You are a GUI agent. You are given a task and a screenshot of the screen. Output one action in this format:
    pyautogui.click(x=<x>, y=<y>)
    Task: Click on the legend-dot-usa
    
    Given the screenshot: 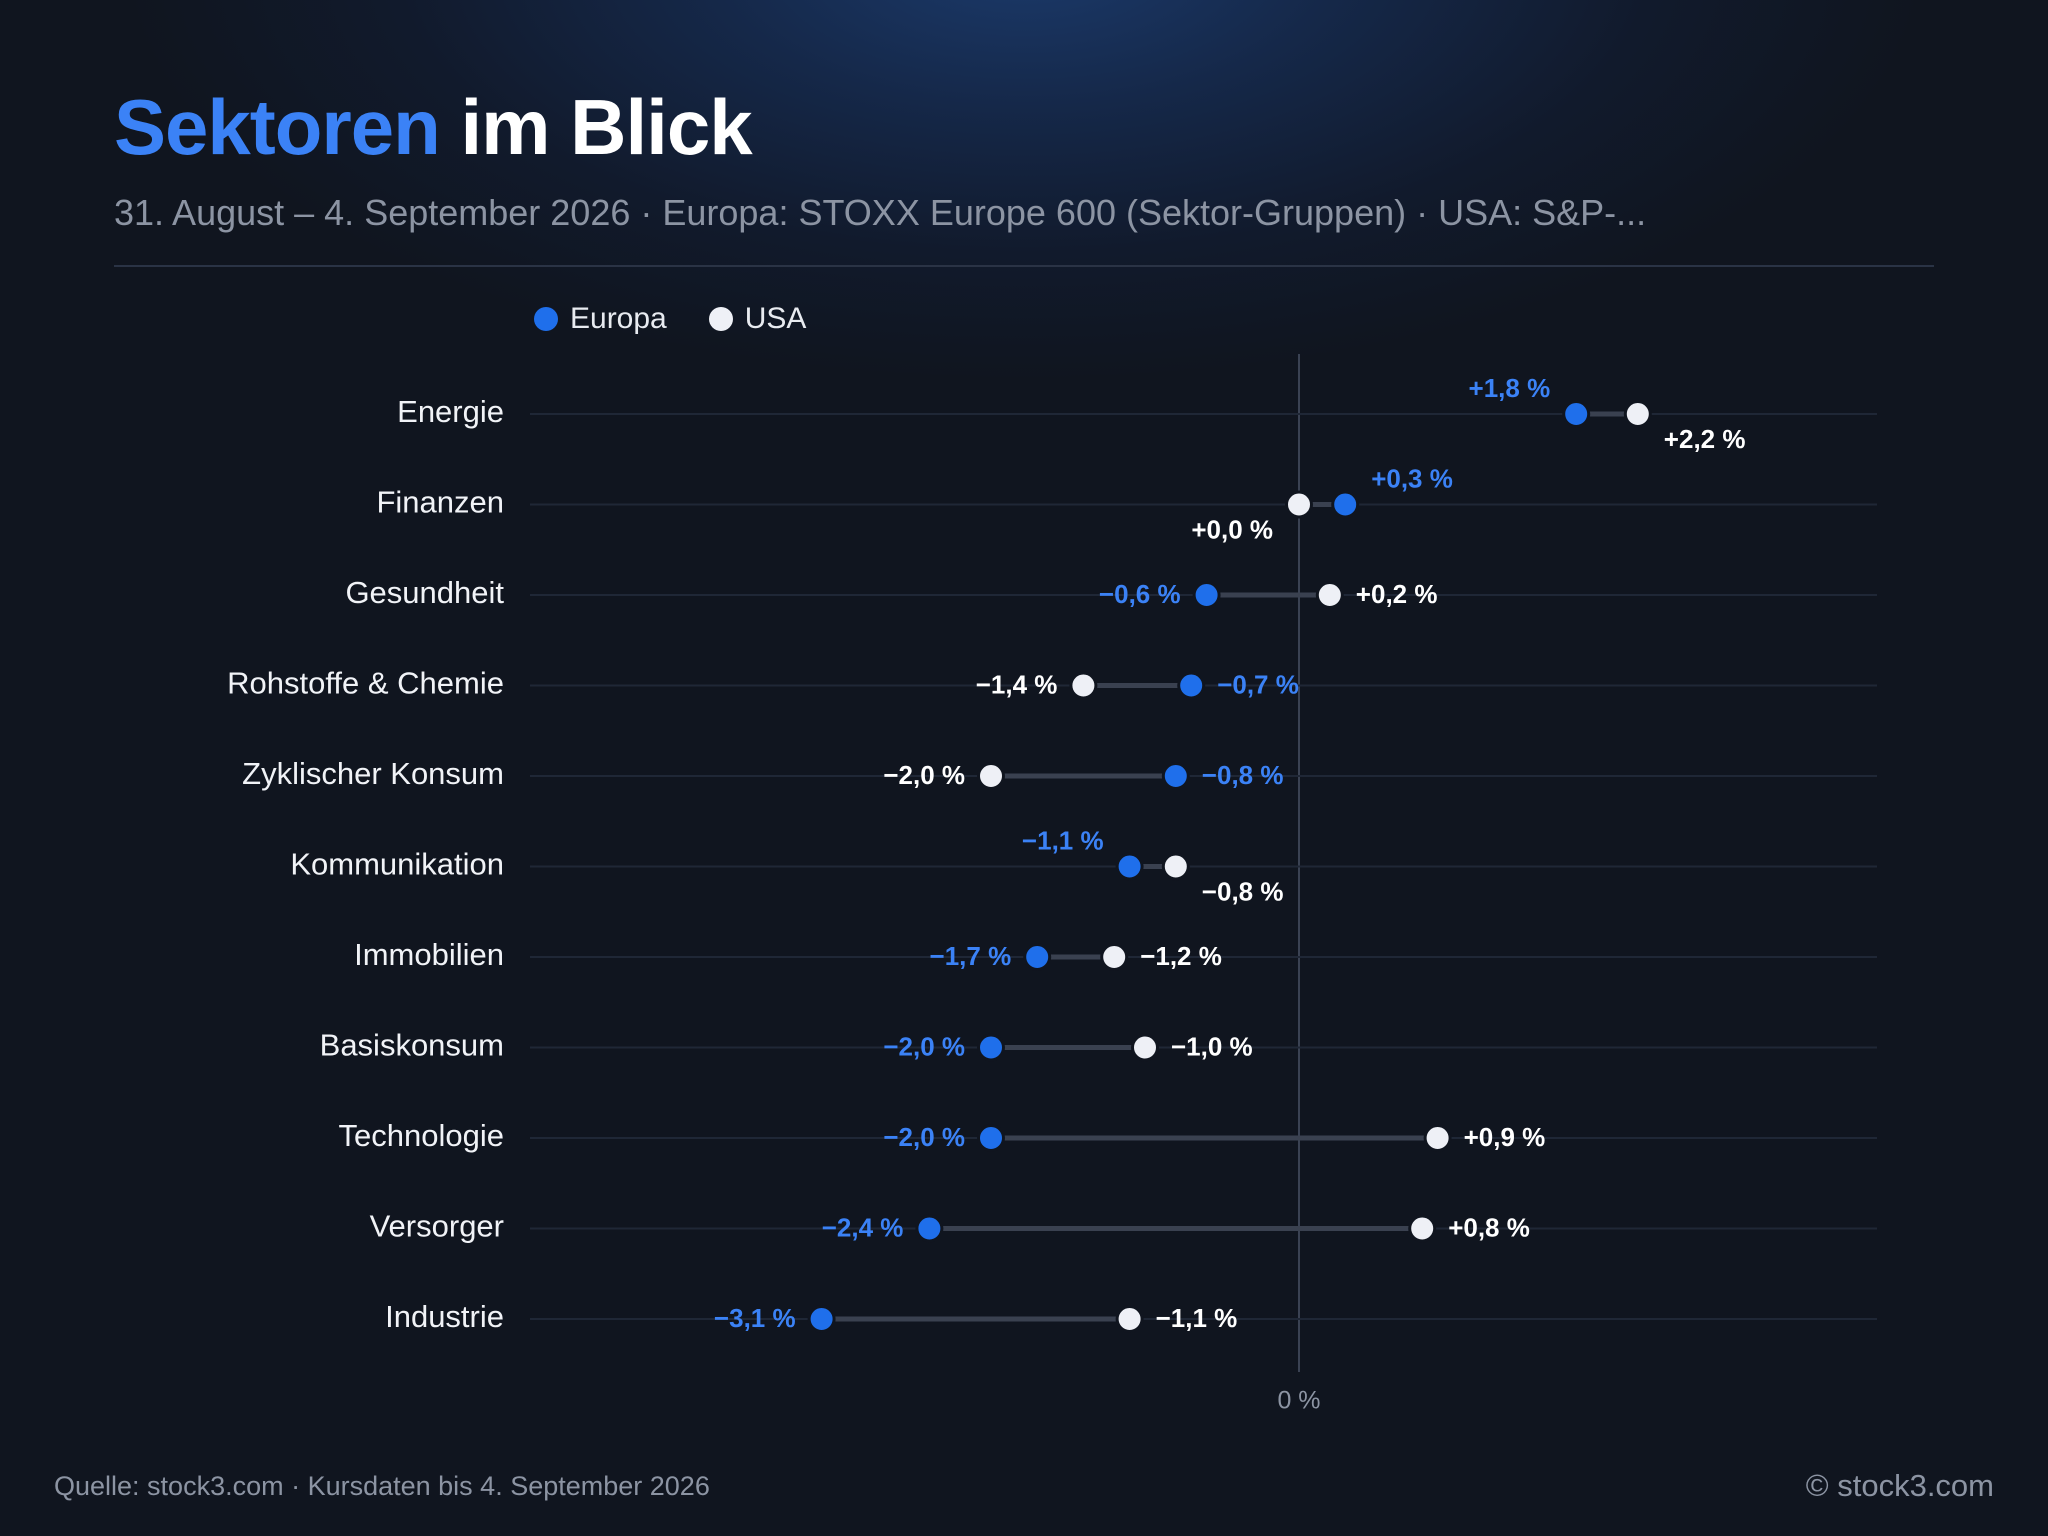 What is the action you would take?
    pyautogui.click(x=720, y=319)
    